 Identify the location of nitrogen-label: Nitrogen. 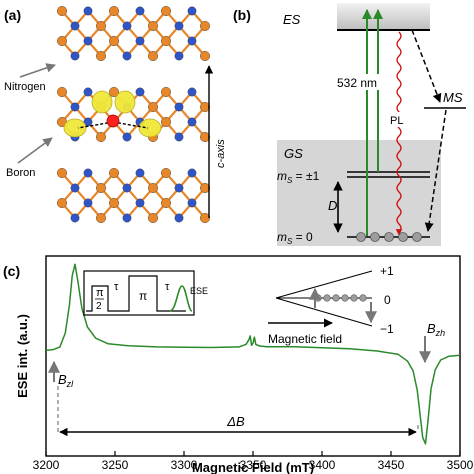
(25, 87).